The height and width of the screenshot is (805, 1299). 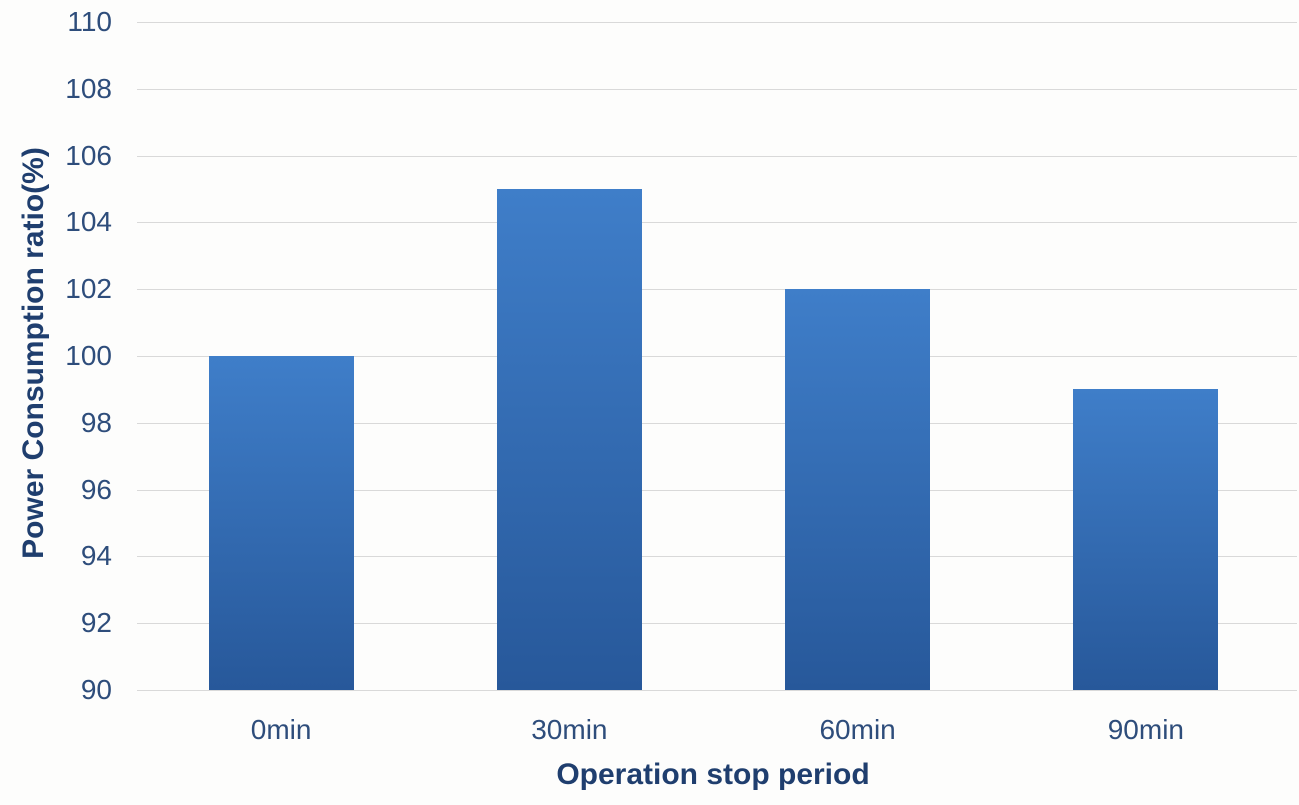 I want to click on bar-60min, so click(x=858, y=489).